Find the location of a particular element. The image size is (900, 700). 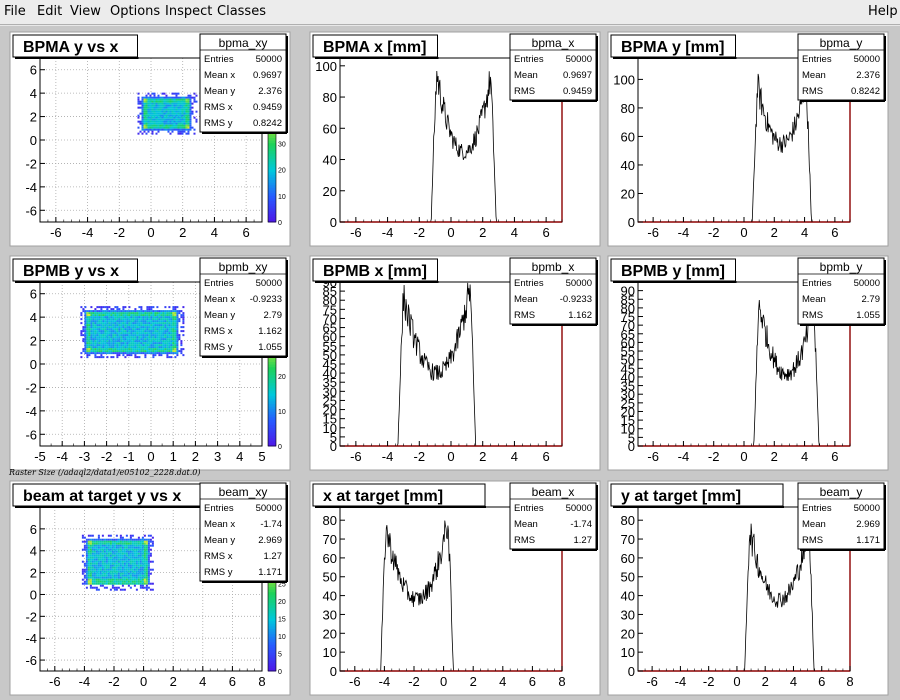

menu-help: Help is located at coordinates (883, 11).